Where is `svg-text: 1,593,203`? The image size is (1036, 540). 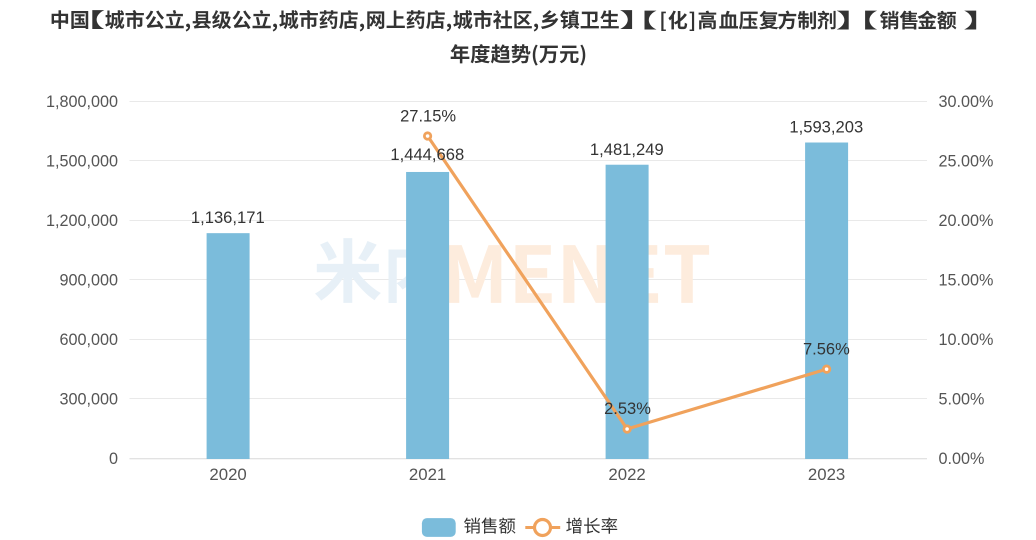
svg-text: 1,593,203 is located at coordinates (826, 126).